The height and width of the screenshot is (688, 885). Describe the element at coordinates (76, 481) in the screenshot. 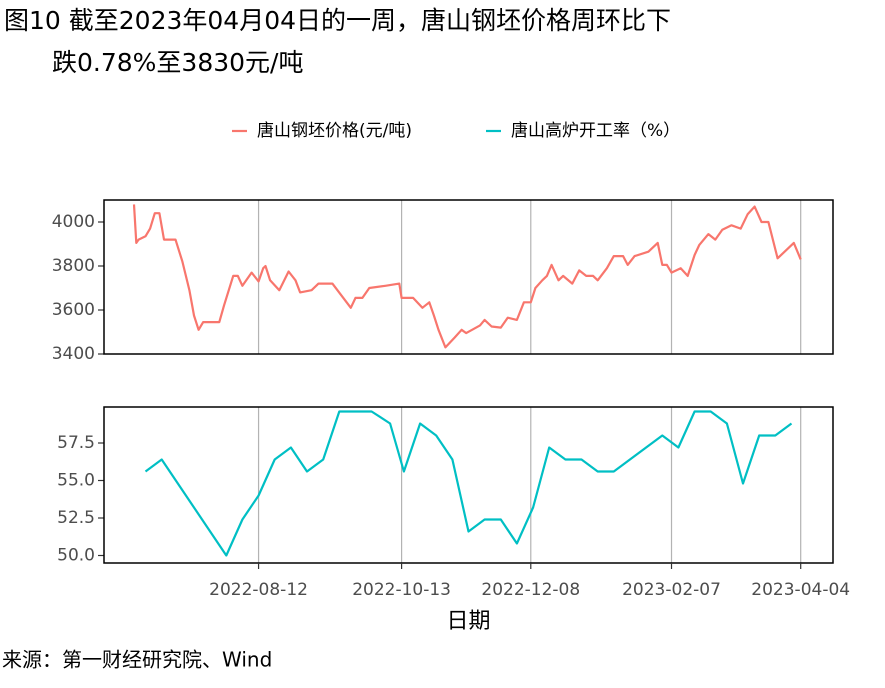

I see `y-tick-label: 55.0` at that location.